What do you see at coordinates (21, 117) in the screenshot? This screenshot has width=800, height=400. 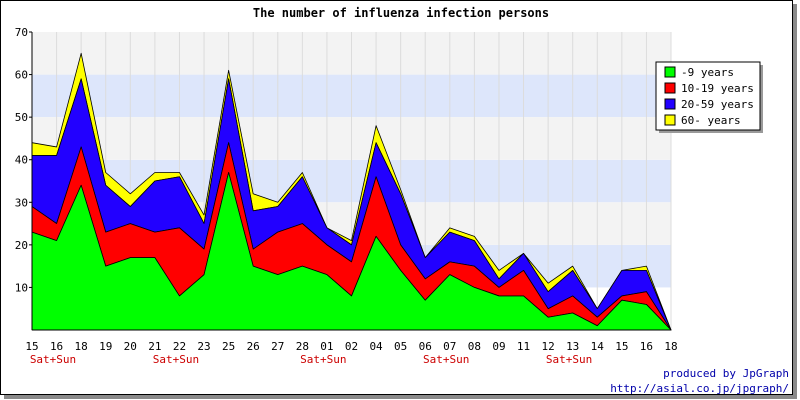 I see `y-tick-label: 50` at bounding box center [21, 117].